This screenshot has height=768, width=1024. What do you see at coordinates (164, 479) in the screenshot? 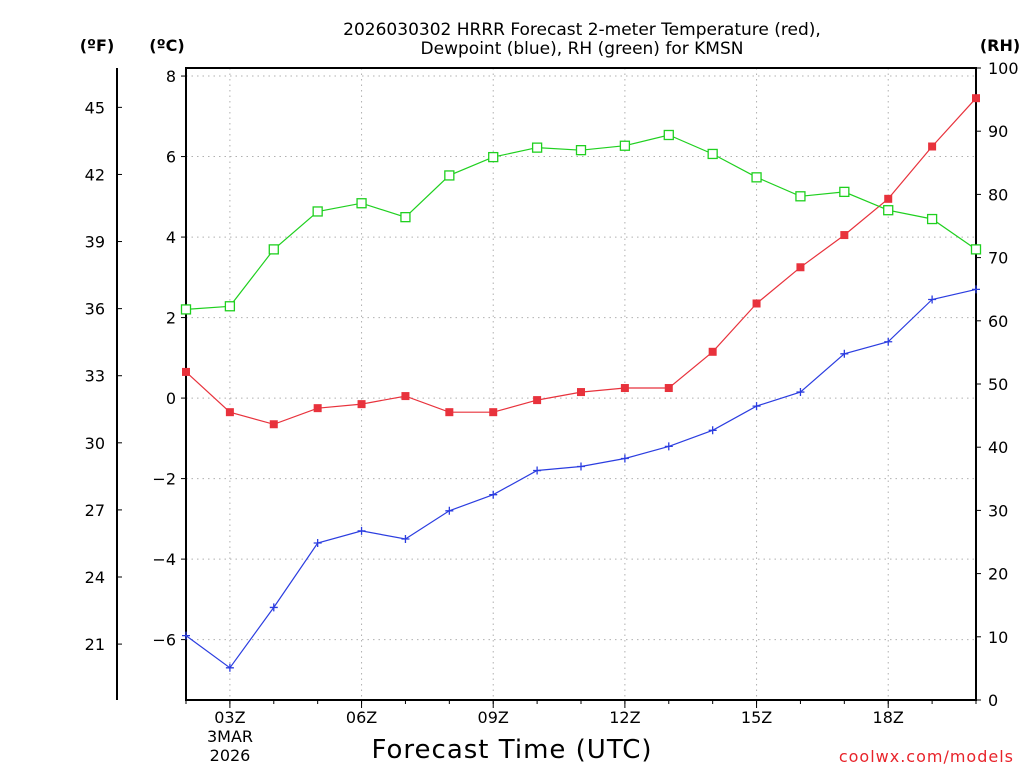
I see `celsius-tick-label: −2` at bounding box center [164, 479].